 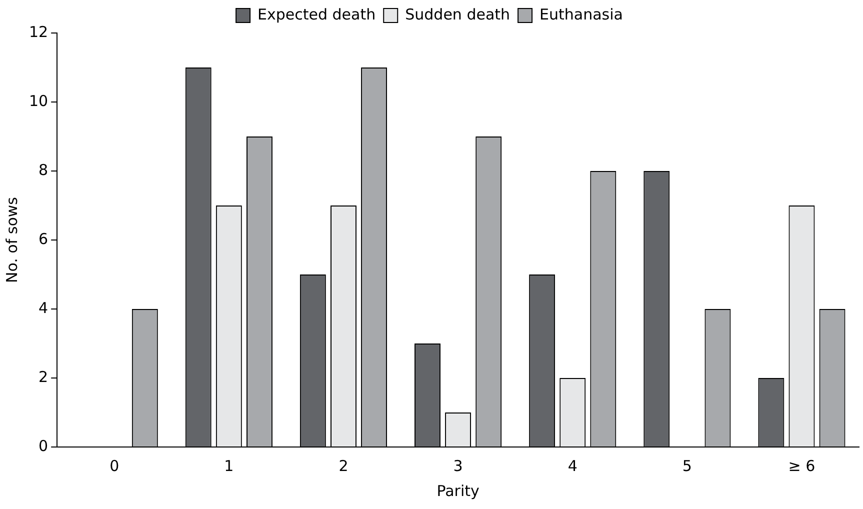 What do you see at coordinates (317, 14) in the screenshot?
I see `legend-label: Expected death` at bounding box center [317, 14].